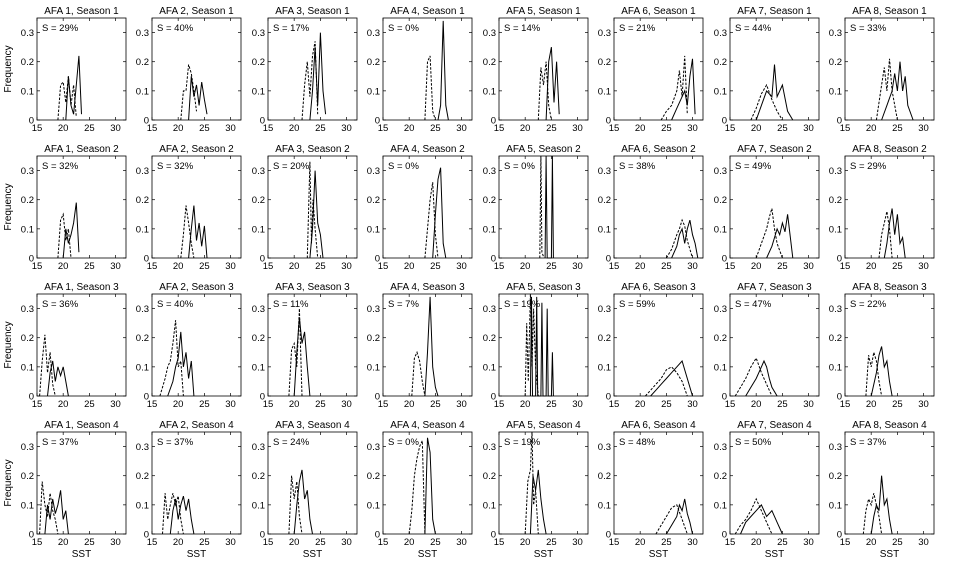  I want to click on subplot-title: AFA 4, Season 2, so click(427, 149).